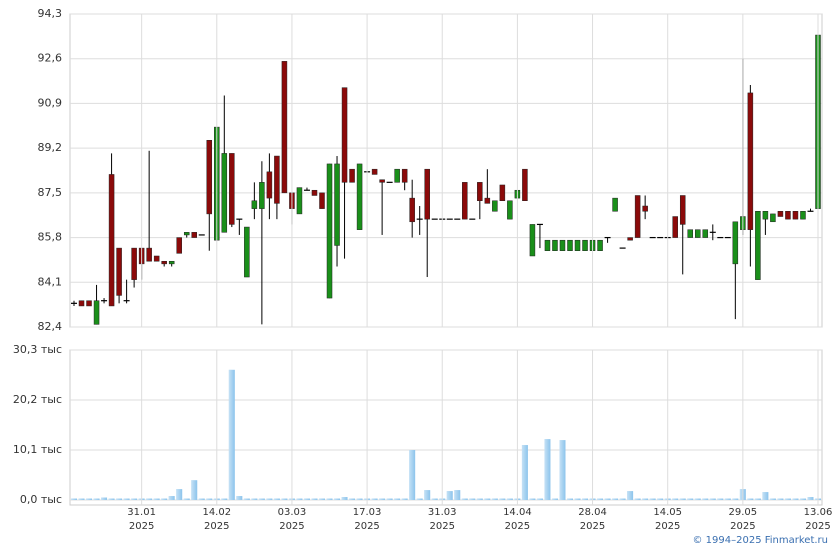 The width and height of the screenshot is (840, 550). What do you see at coordinates (141, 519) in the screenshot?
I see `x-tick-label: 31.01 2025` at bounding box center [141, 519].